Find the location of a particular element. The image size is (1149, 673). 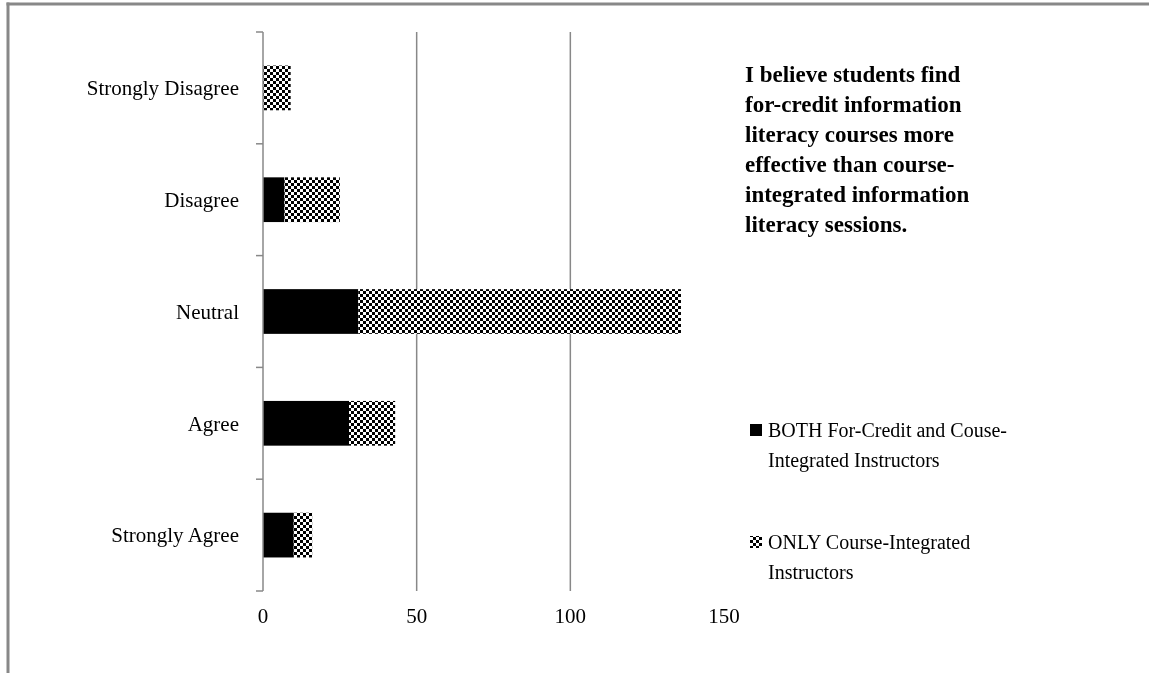

x-tick-label: 0 is located at coordinates (263, 616).